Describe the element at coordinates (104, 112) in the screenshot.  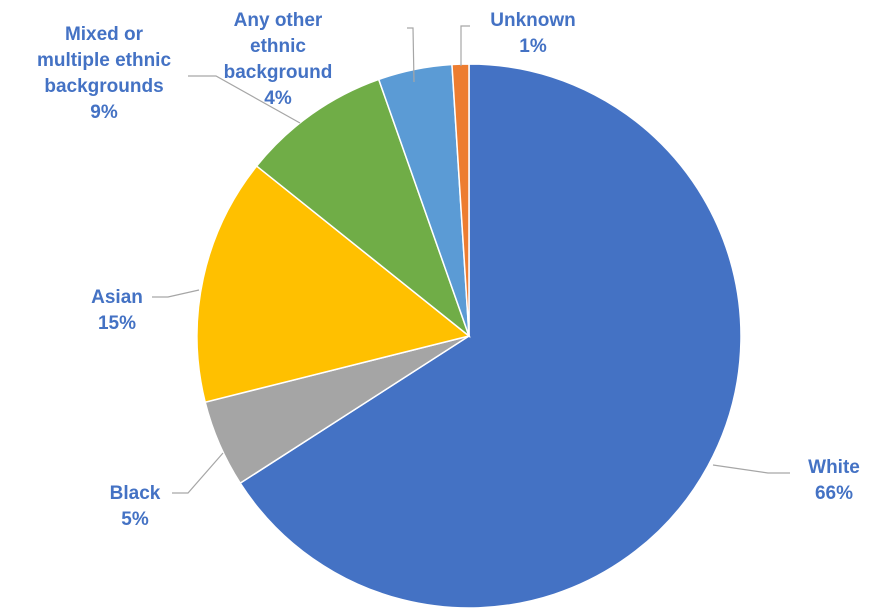
I see `data-label-percent: 9%` at that location.